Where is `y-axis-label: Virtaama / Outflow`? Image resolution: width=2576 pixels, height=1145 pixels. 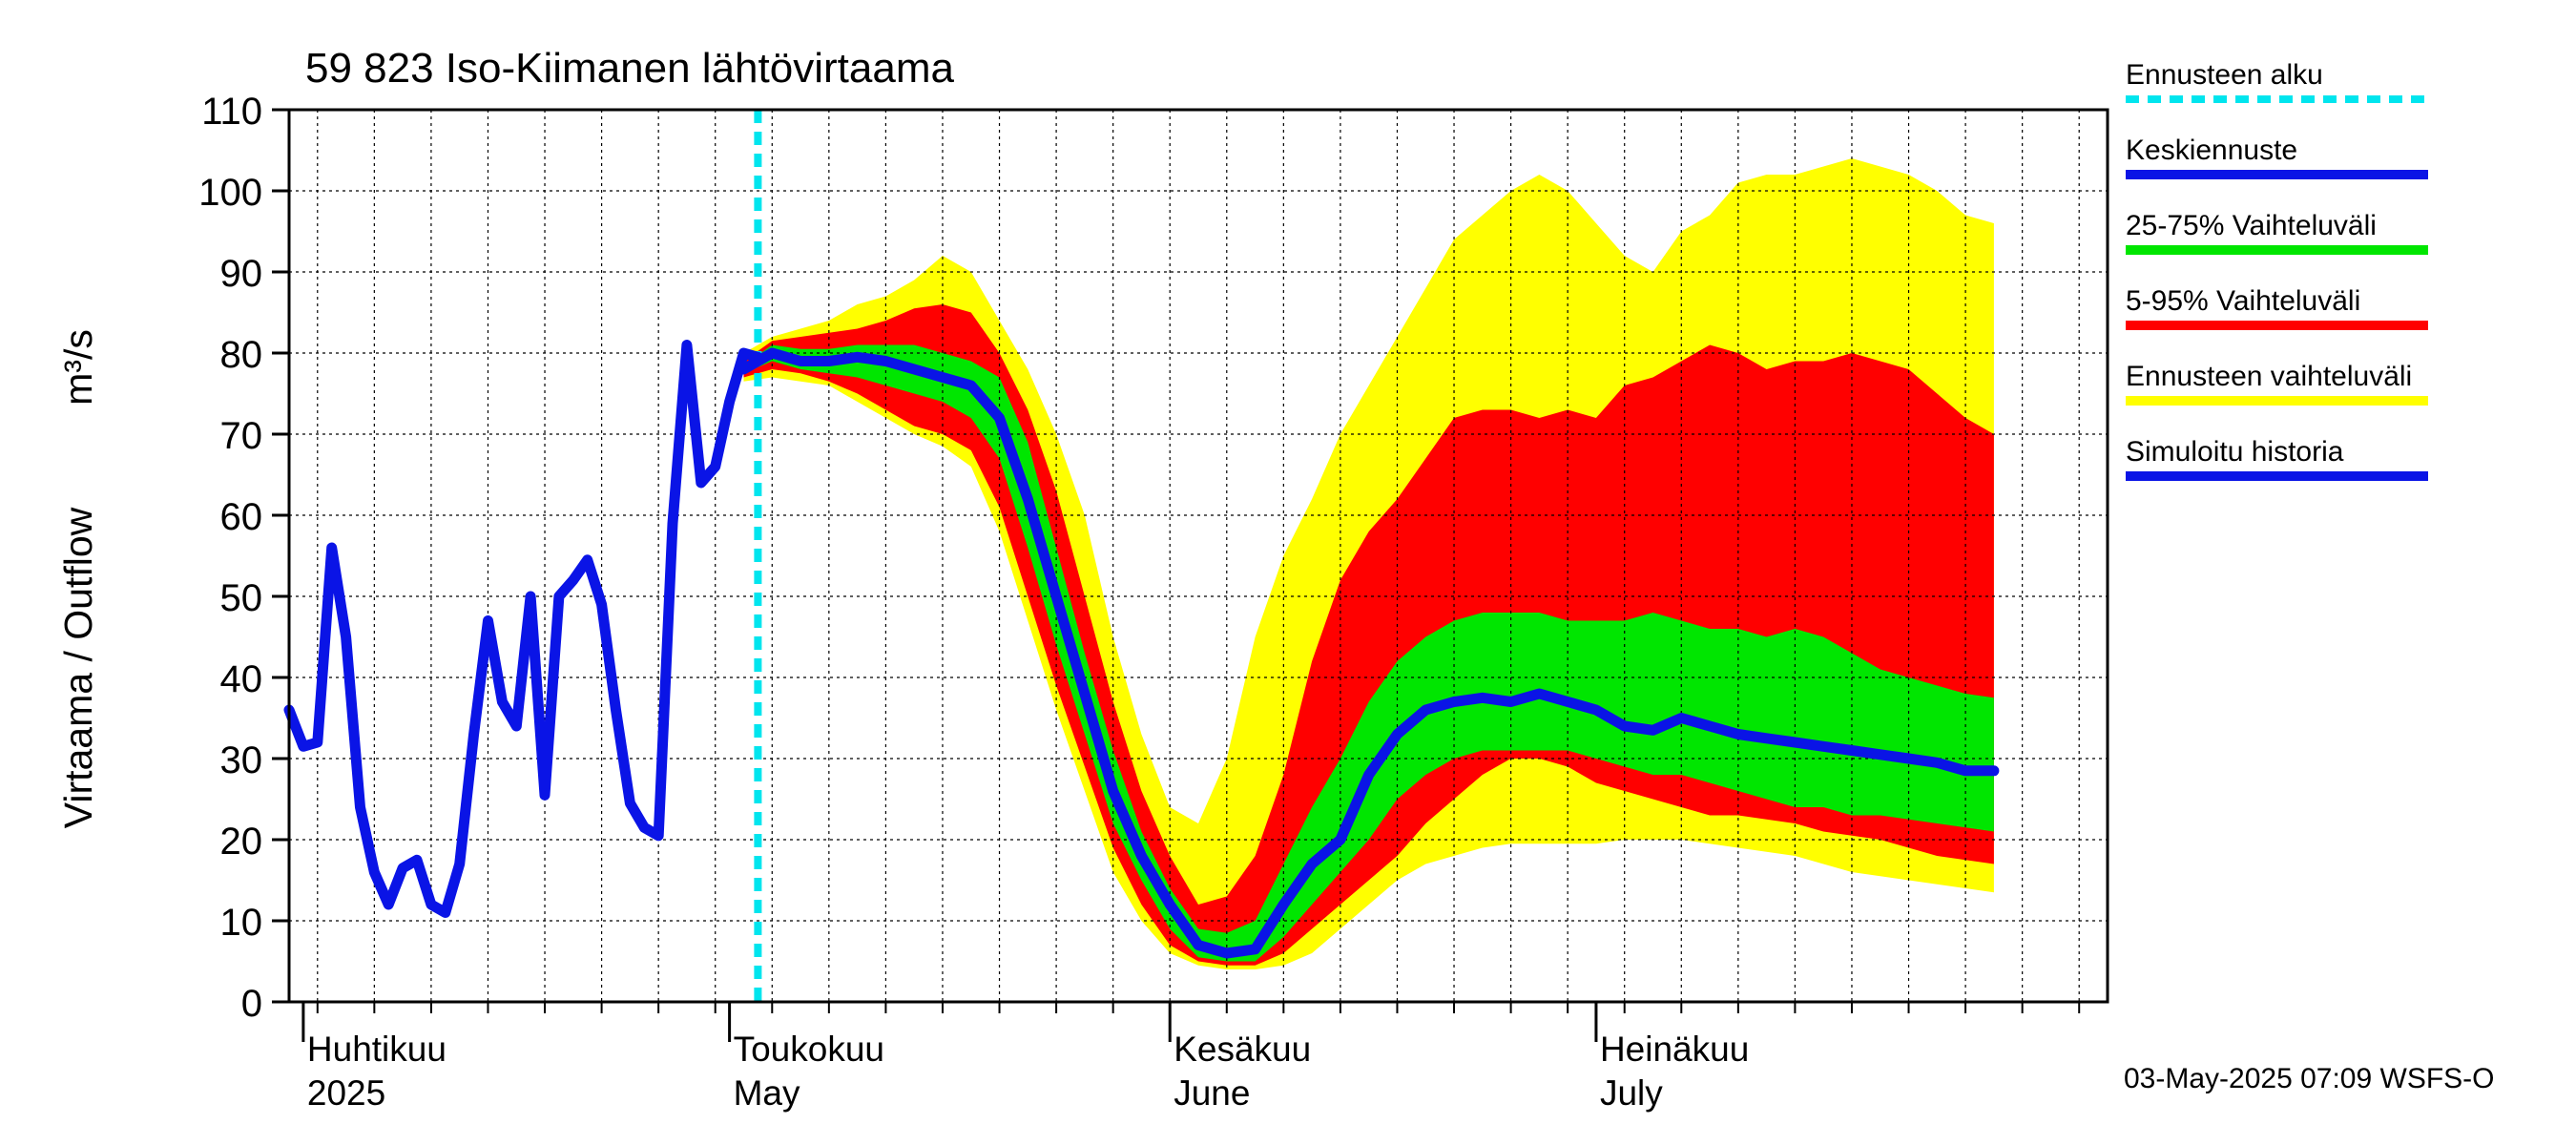 y-axis-label: Virtaama / Outflow is located at coordinates (78, 667).